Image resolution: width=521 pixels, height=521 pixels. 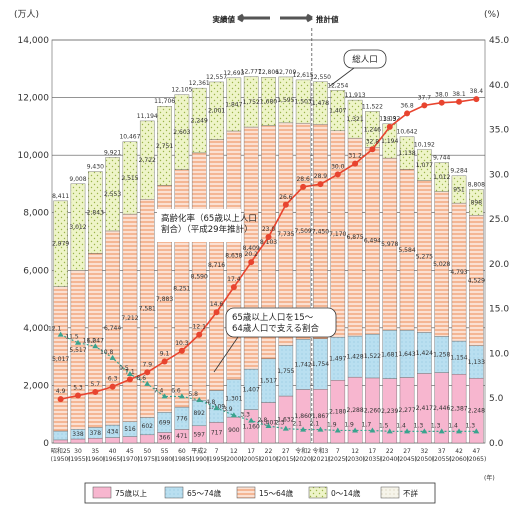 I want to click on aging-rate-label: 35.3, so click(x=390, y=119).